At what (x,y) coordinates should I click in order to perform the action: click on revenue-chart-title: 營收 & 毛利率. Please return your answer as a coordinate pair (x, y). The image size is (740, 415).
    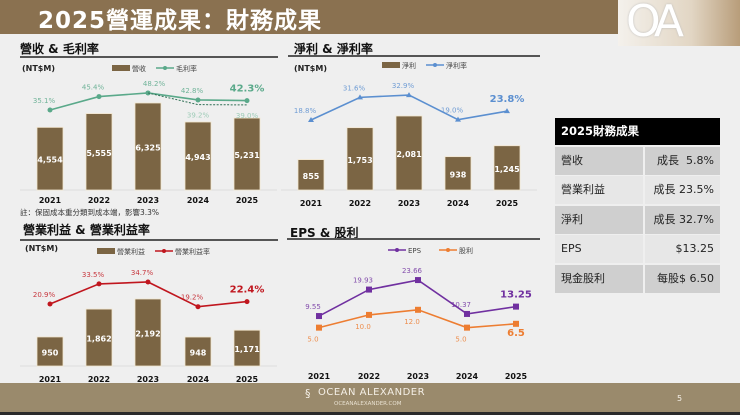
    Looking at the image, I should click on (59, 49).